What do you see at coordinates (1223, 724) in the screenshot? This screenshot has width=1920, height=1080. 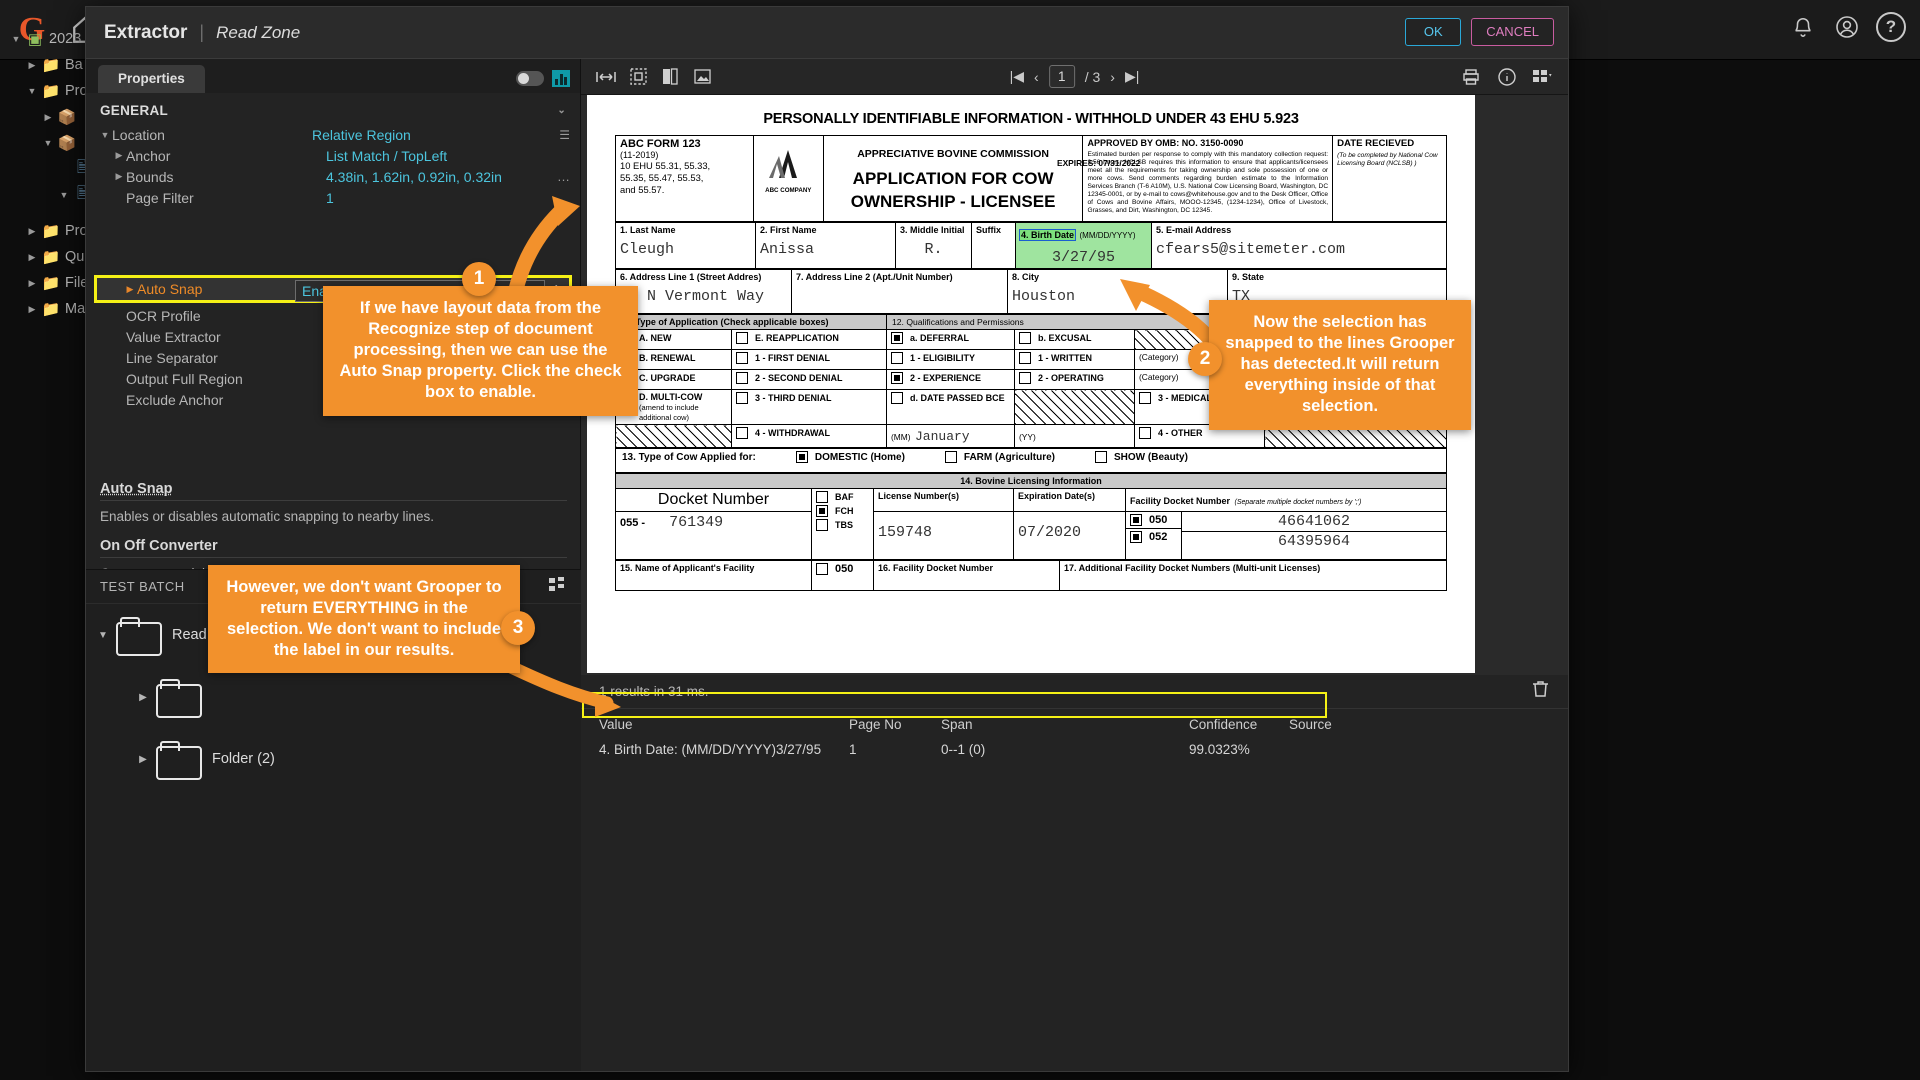 I see `column-header-confidence: Confidence` at bounding box center [1223, 724].